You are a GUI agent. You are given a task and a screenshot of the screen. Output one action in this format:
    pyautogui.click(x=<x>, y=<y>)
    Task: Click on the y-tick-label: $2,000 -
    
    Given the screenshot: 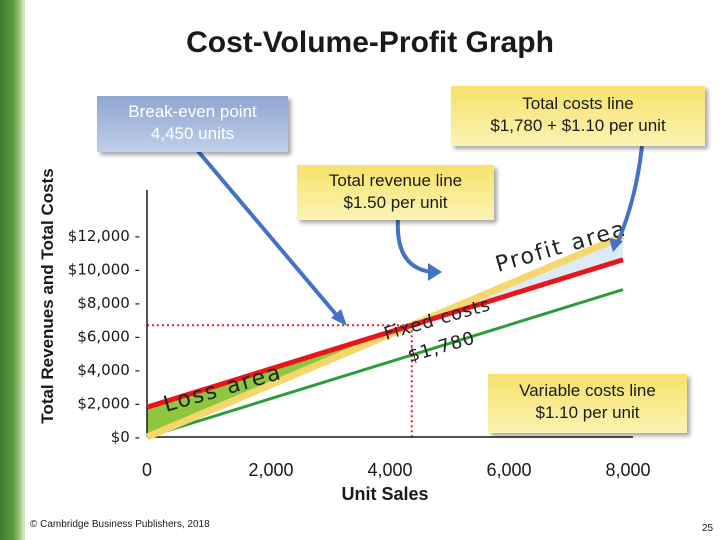 What is the action you would take?
    pyautogui.click(x=108, y=404)
    